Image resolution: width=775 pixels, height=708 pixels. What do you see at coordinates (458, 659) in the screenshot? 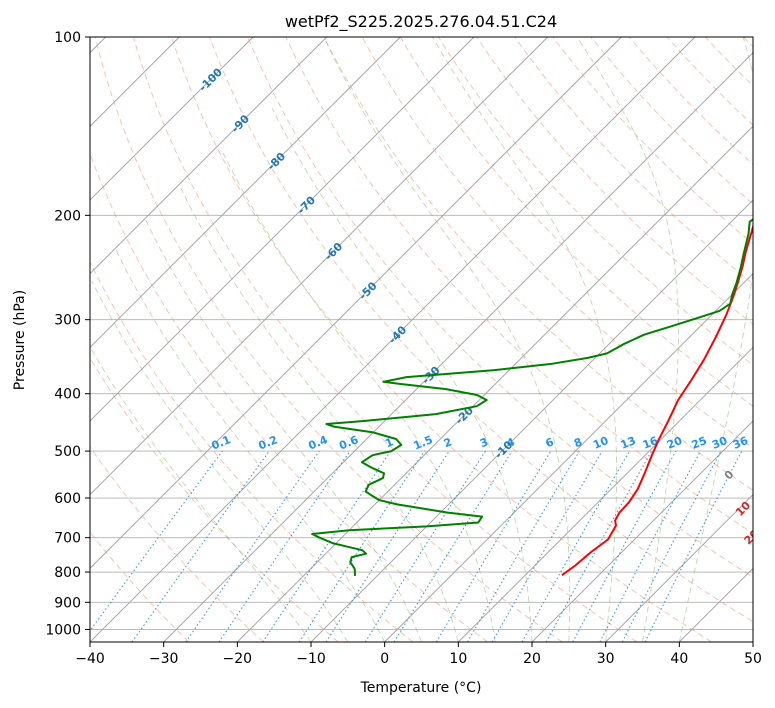
I see `x-tick-label: 10` at bounding box center [458, 659].